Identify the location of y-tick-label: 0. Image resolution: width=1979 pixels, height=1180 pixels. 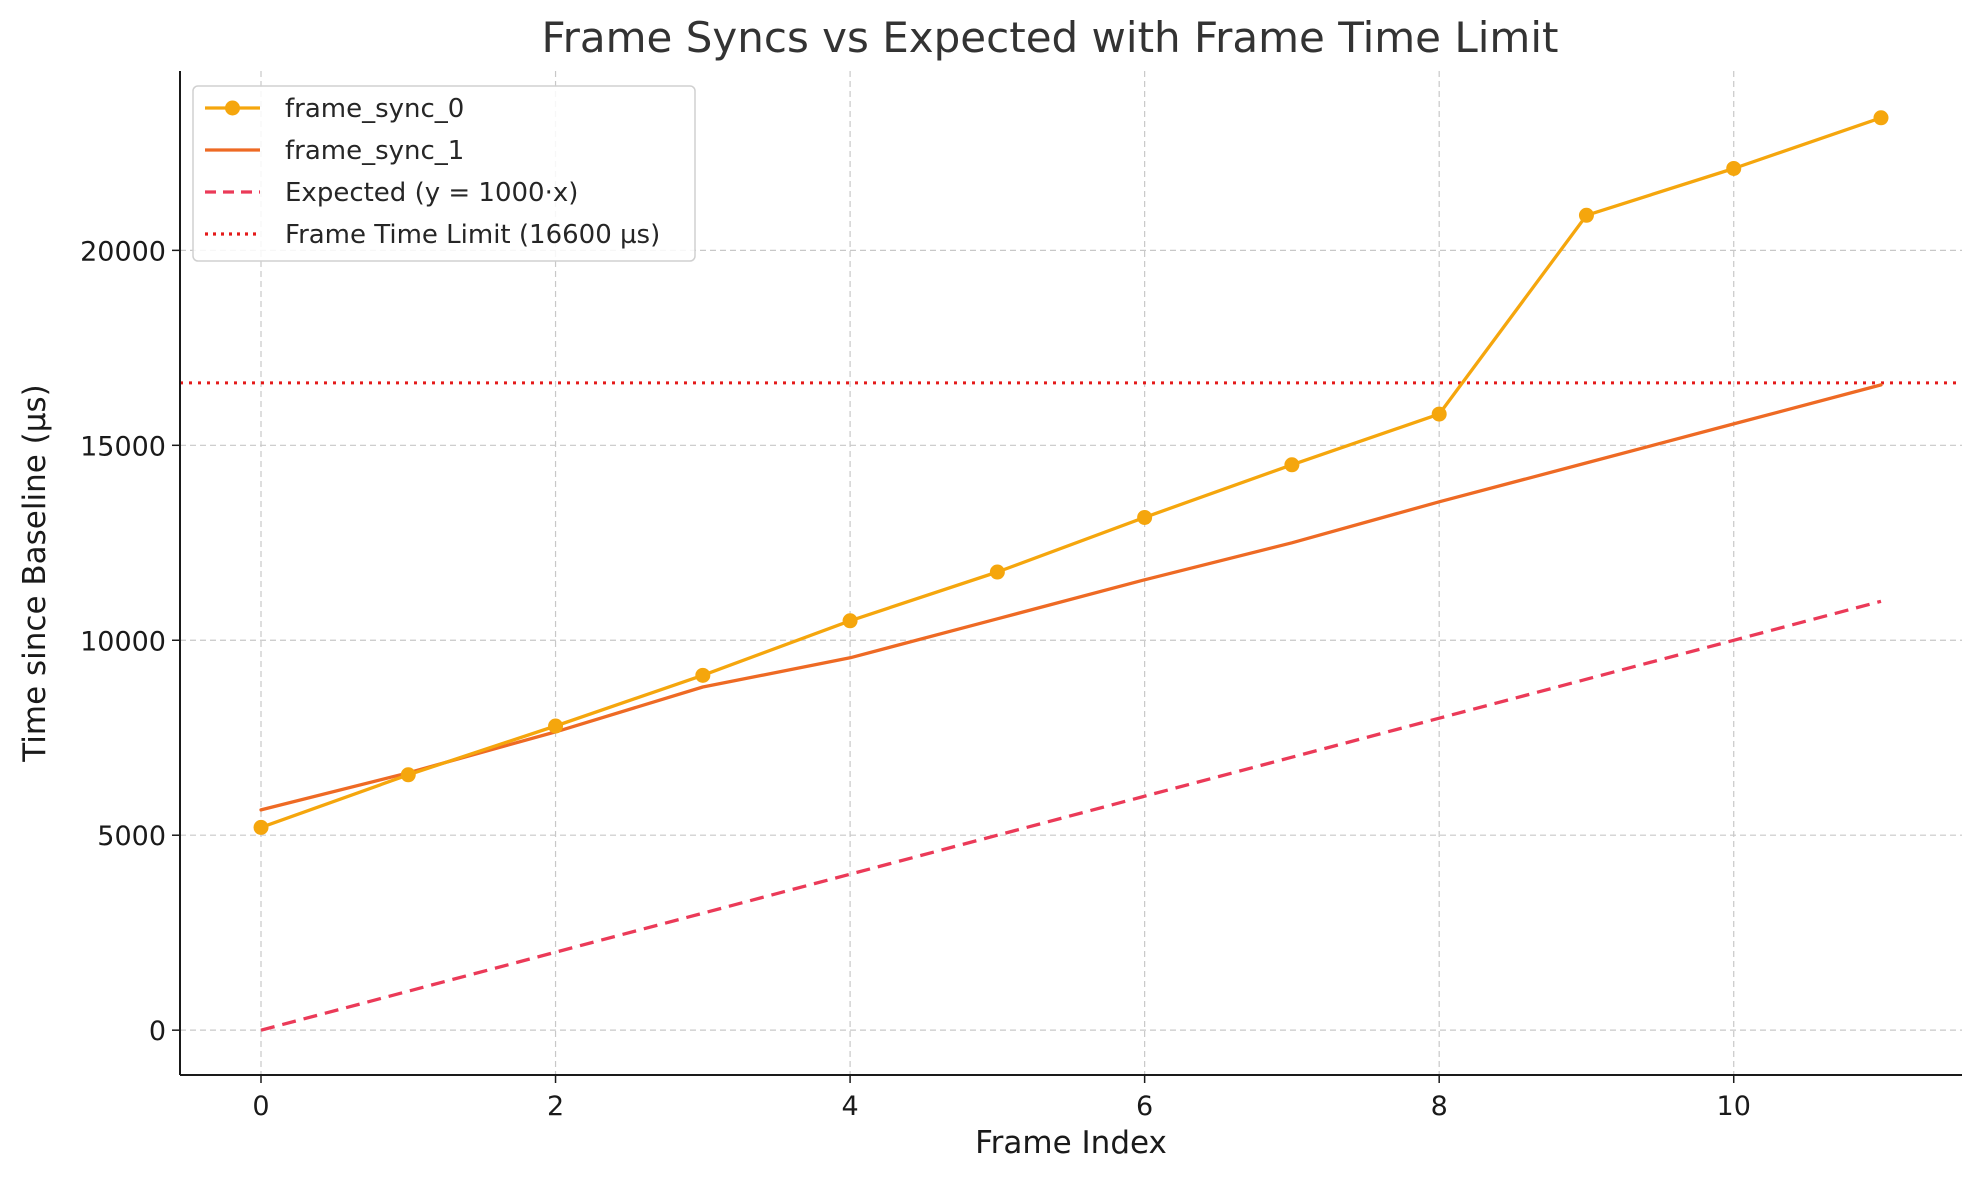
(157, 1031).